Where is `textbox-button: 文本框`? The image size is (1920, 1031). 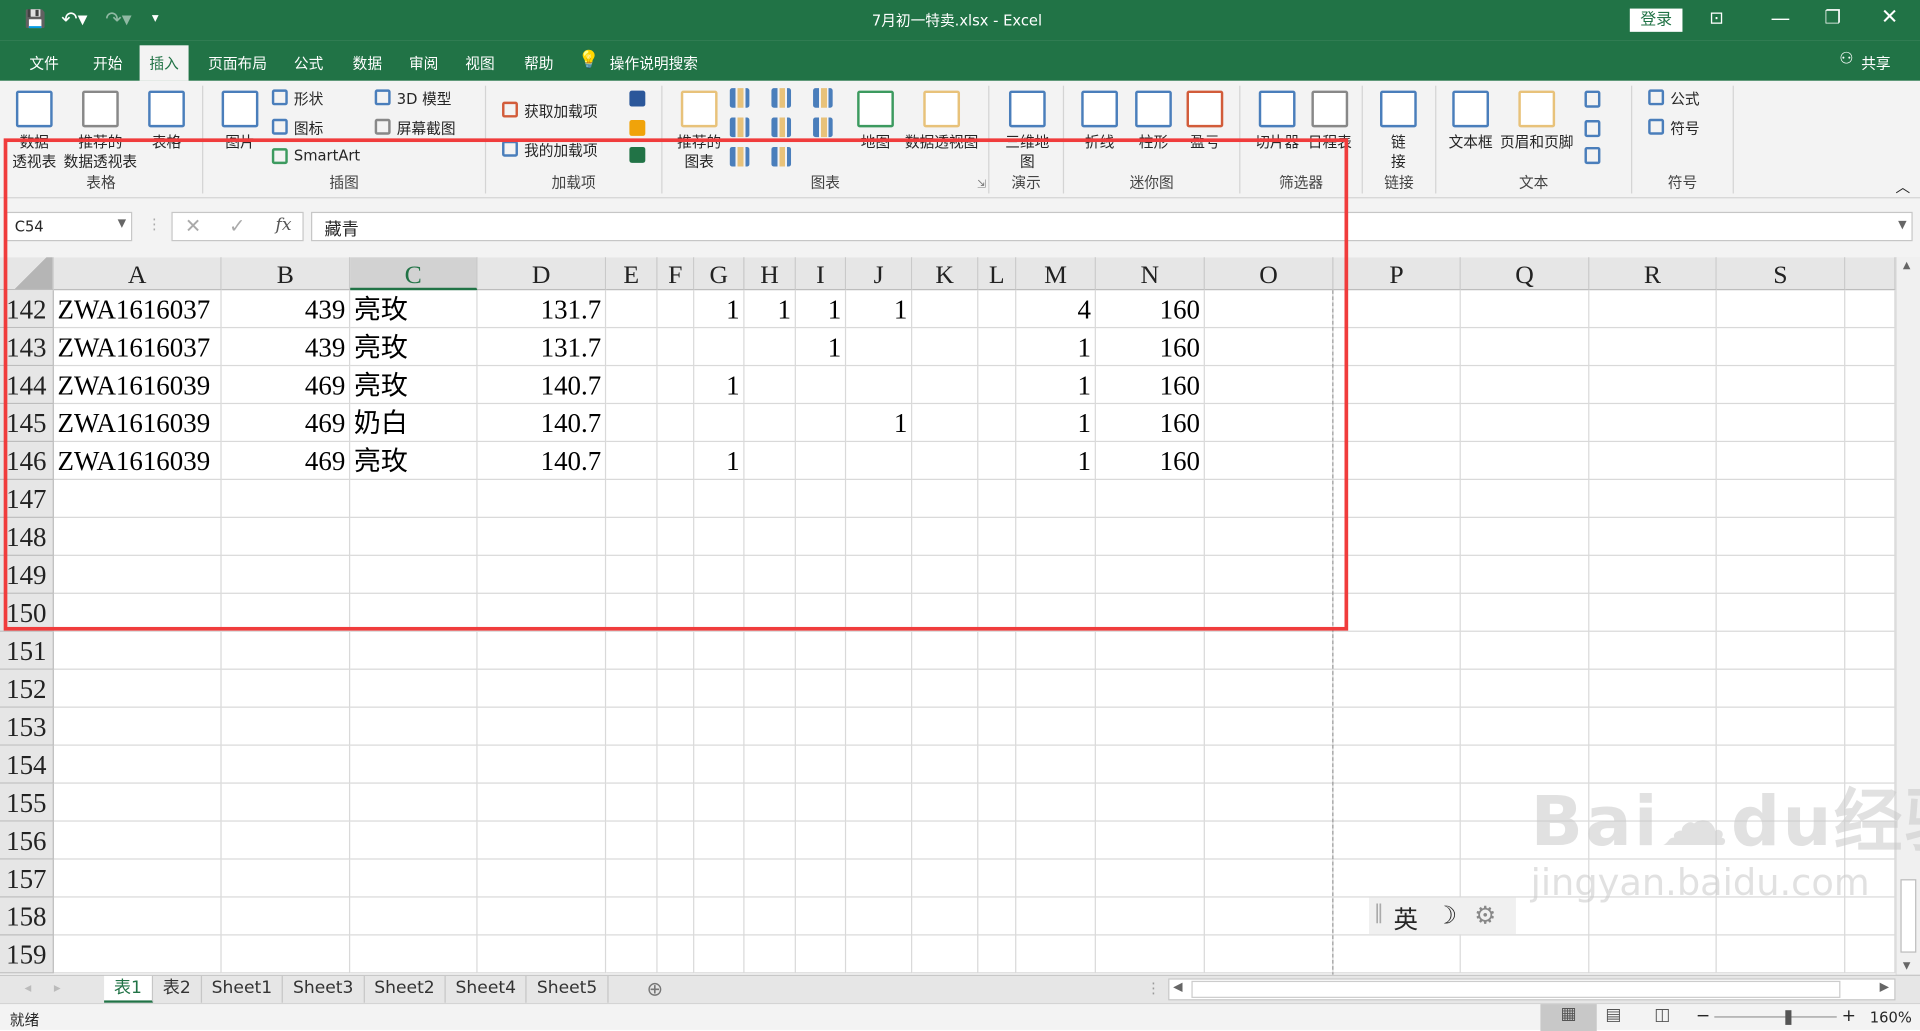
textbox-button: 文本框 is located at coordinates (1470, 131).